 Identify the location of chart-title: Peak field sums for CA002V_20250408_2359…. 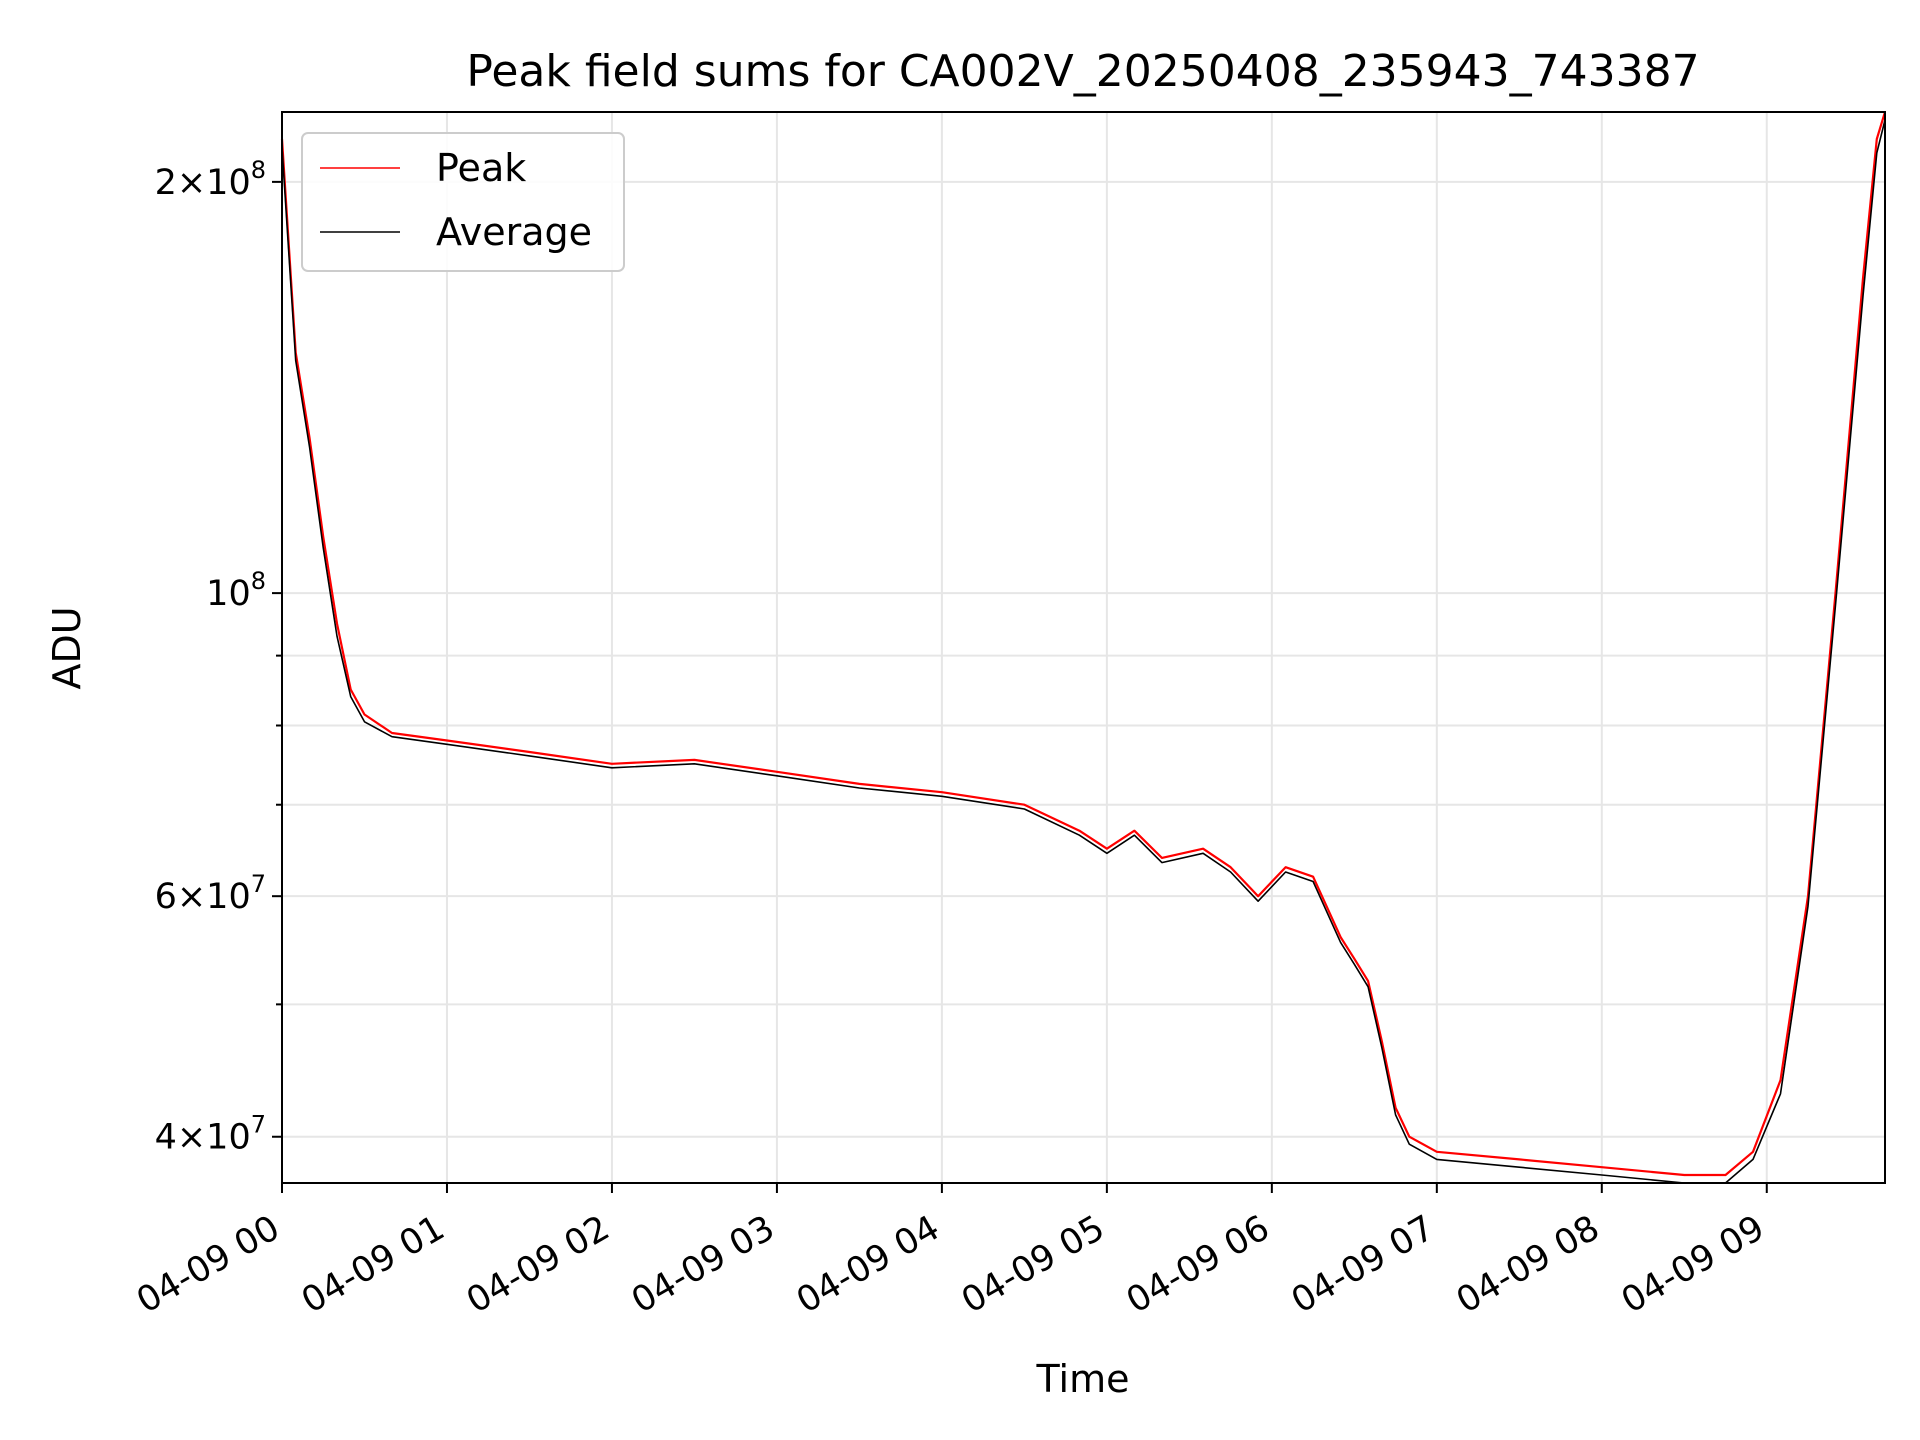
(1082, 71).